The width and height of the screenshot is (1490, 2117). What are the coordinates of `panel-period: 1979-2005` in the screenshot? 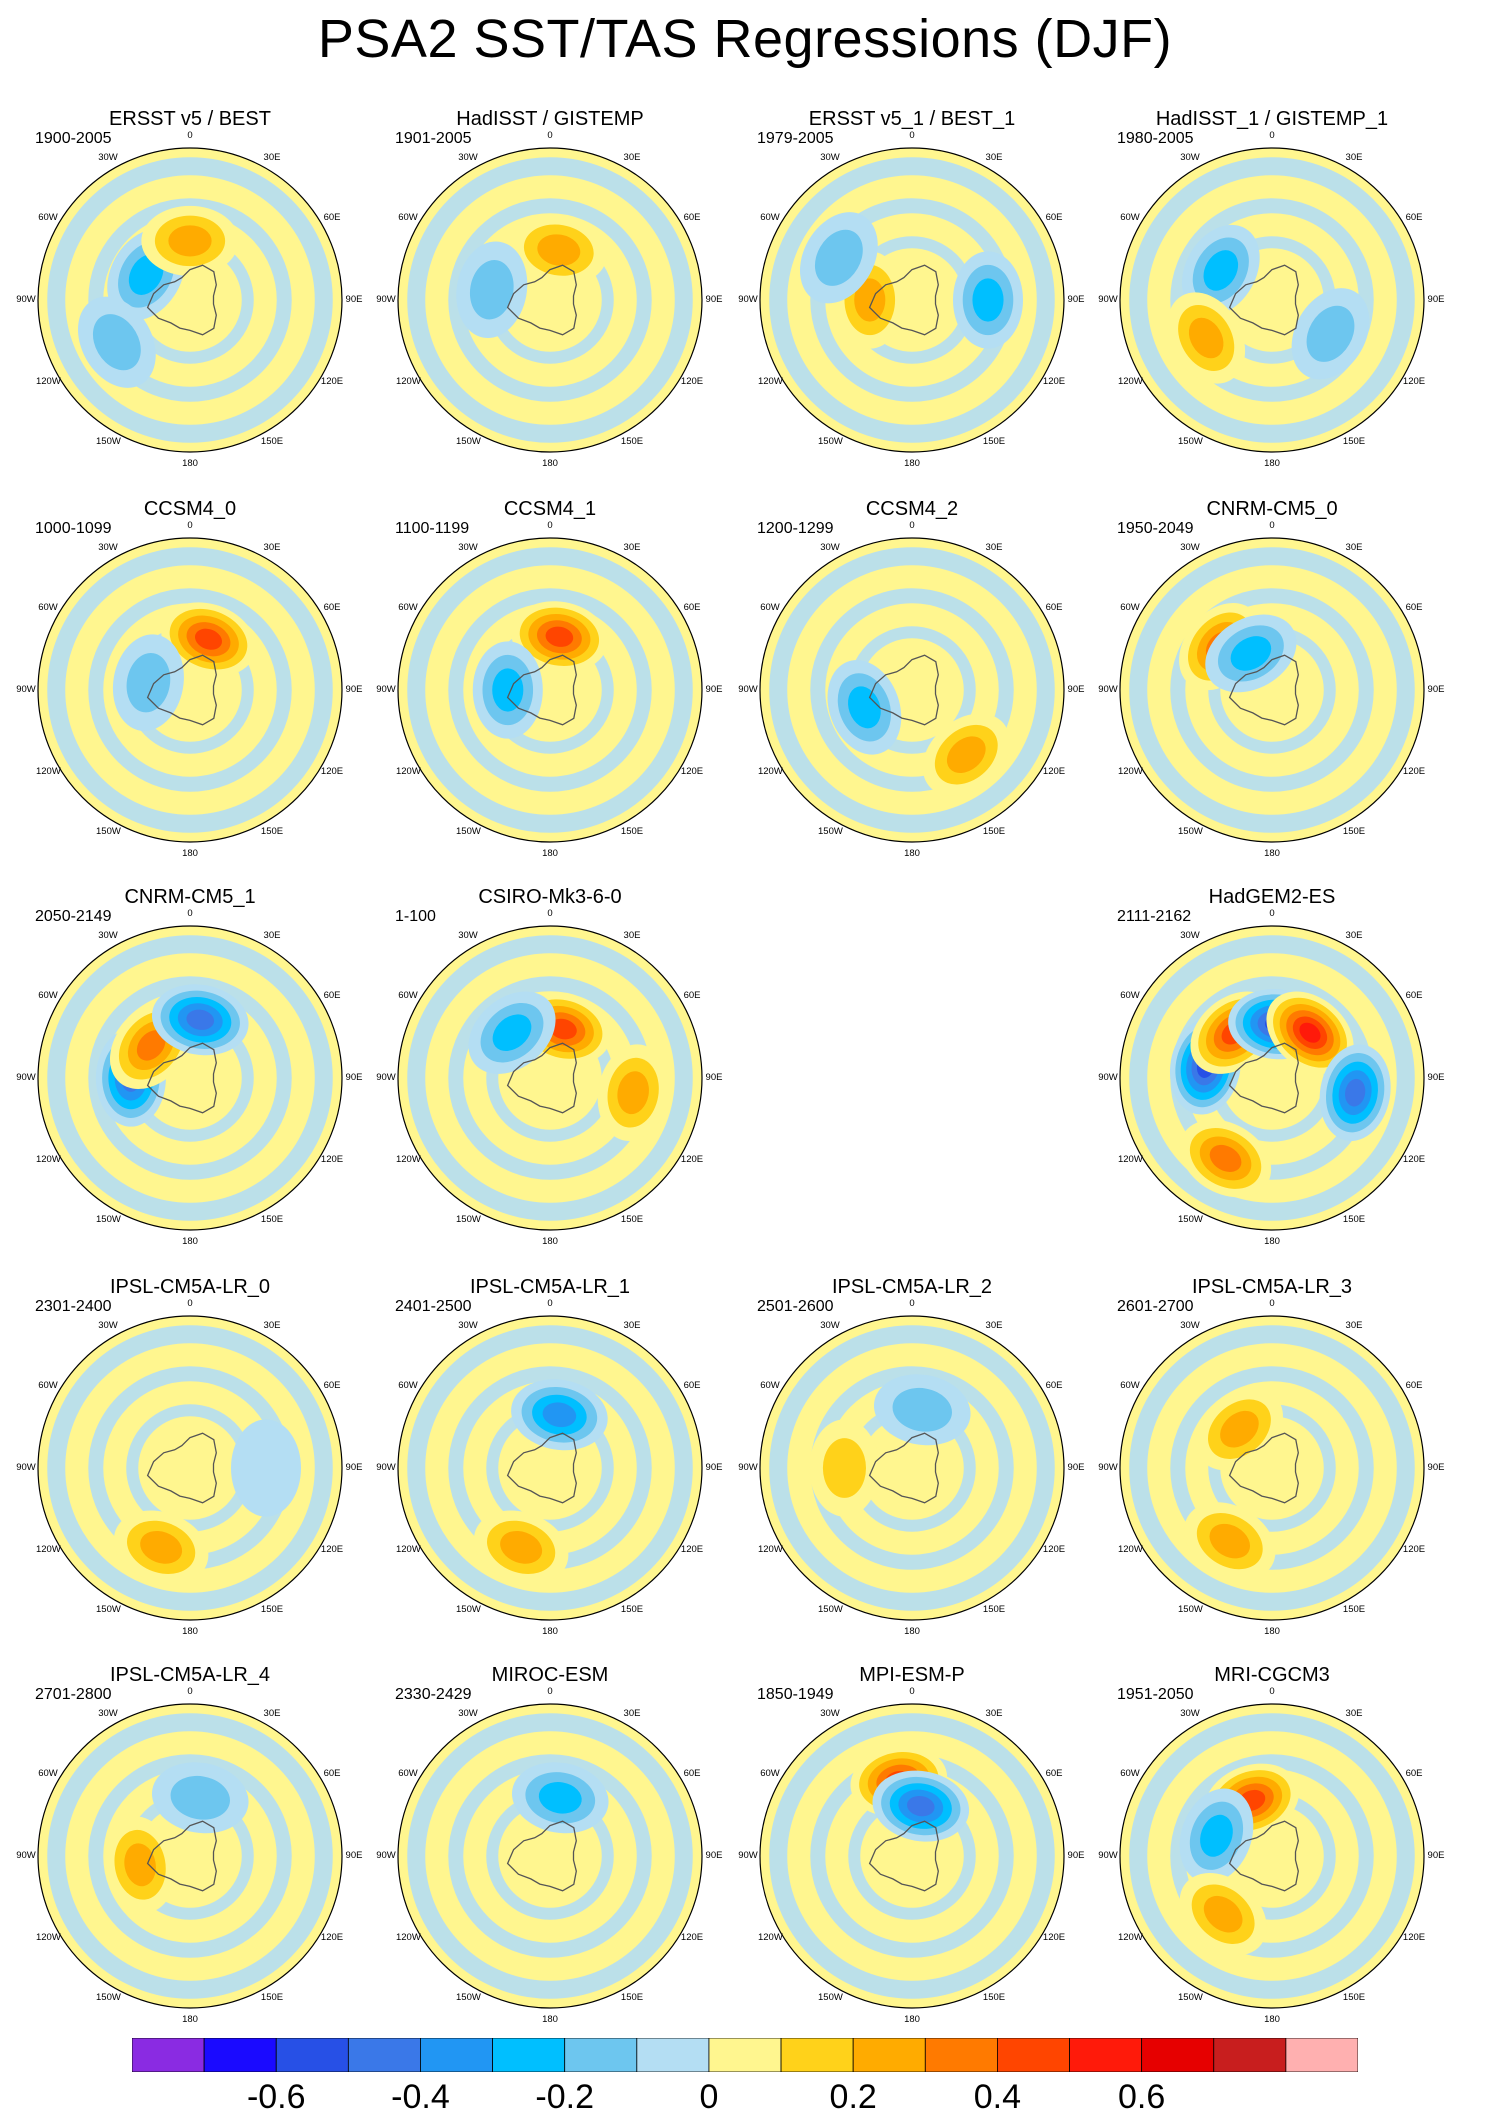 It's located at (795, 138).